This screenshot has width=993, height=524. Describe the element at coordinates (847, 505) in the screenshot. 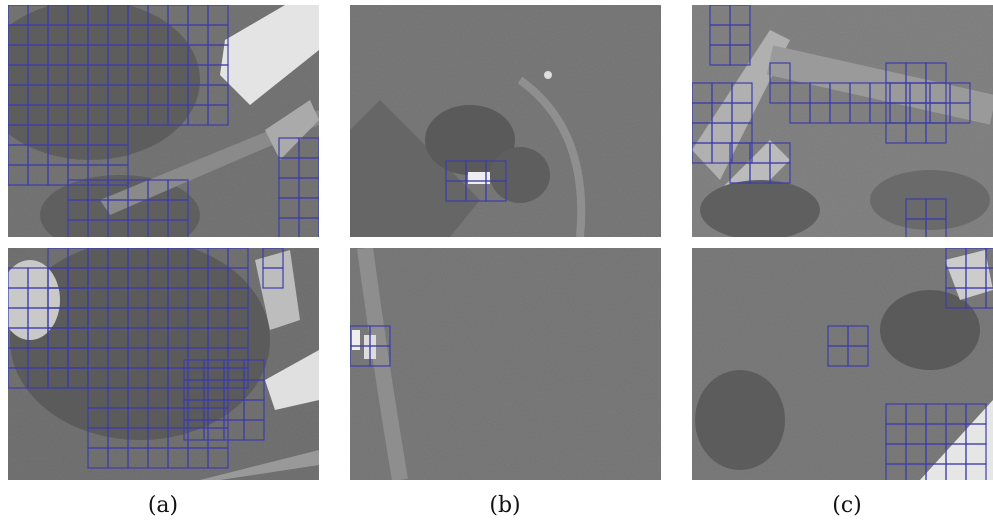

I see `caption: (c)` at that location.